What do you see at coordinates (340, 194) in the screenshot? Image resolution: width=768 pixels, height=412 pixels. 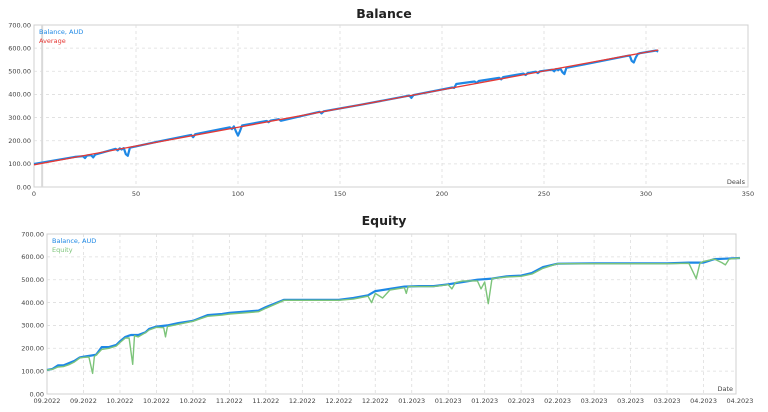 I see `x-tick-label: 150` at bounding box center [340, 194].